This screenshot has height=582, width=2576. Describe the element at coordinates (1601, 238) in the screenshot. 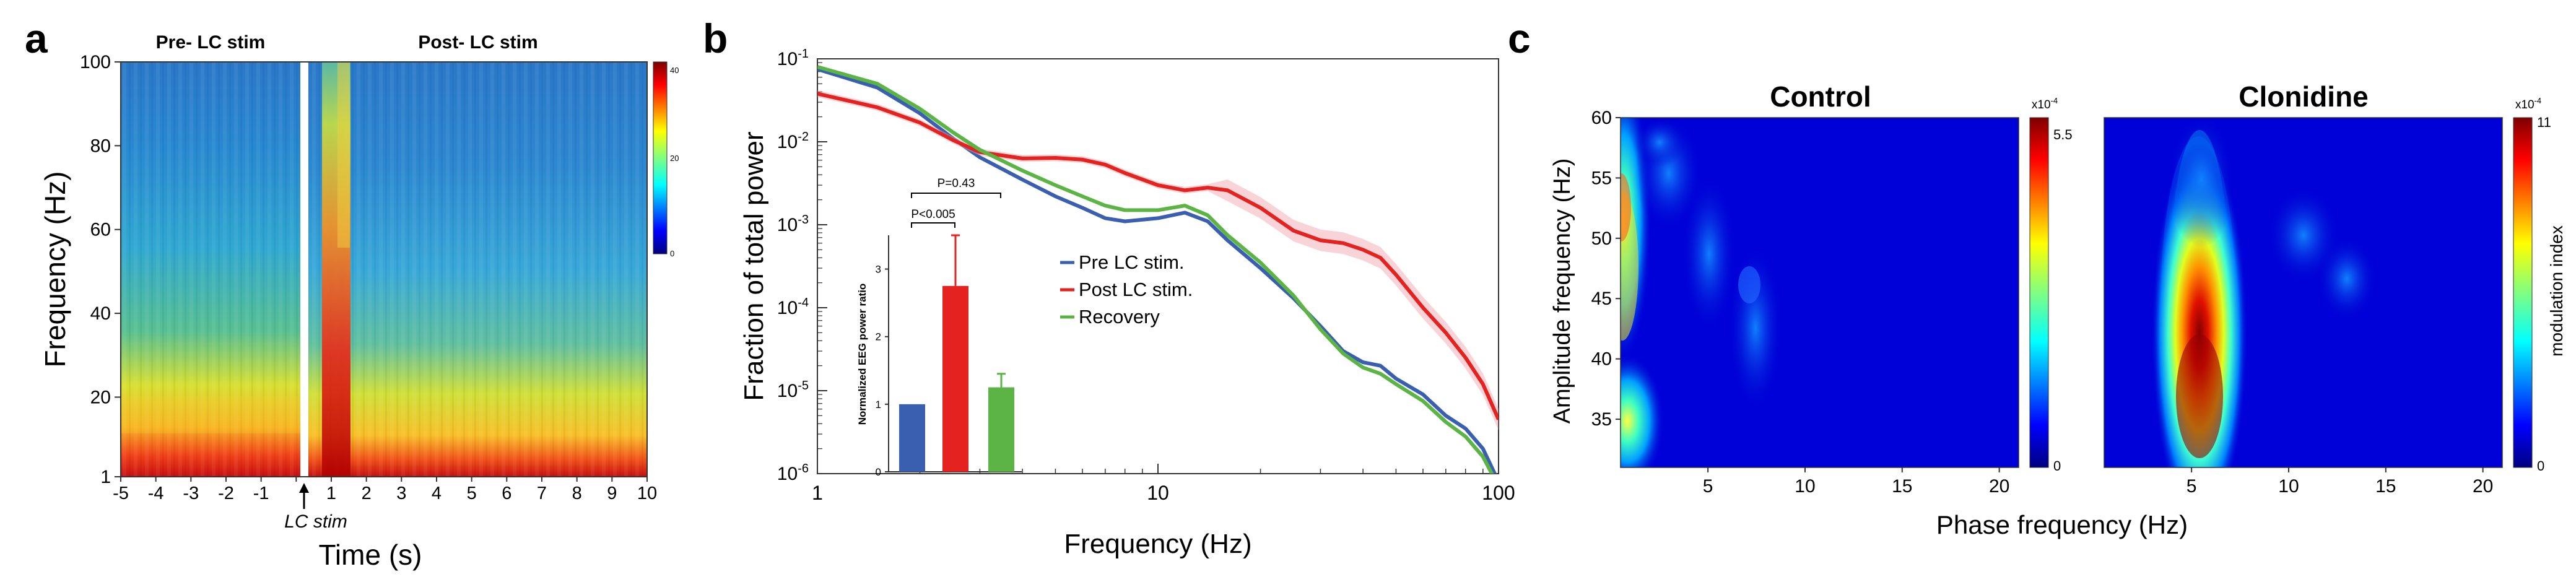

I see `c-ytick-label: 50` at that location.